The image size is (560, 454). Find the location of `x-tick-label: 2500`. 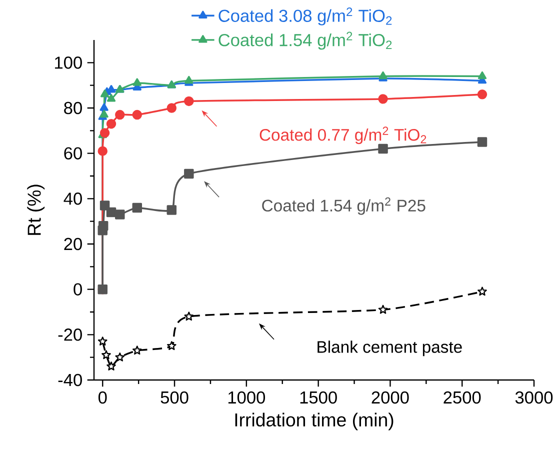

x-tick-label: 2500 is located at coordinates (462, 397).